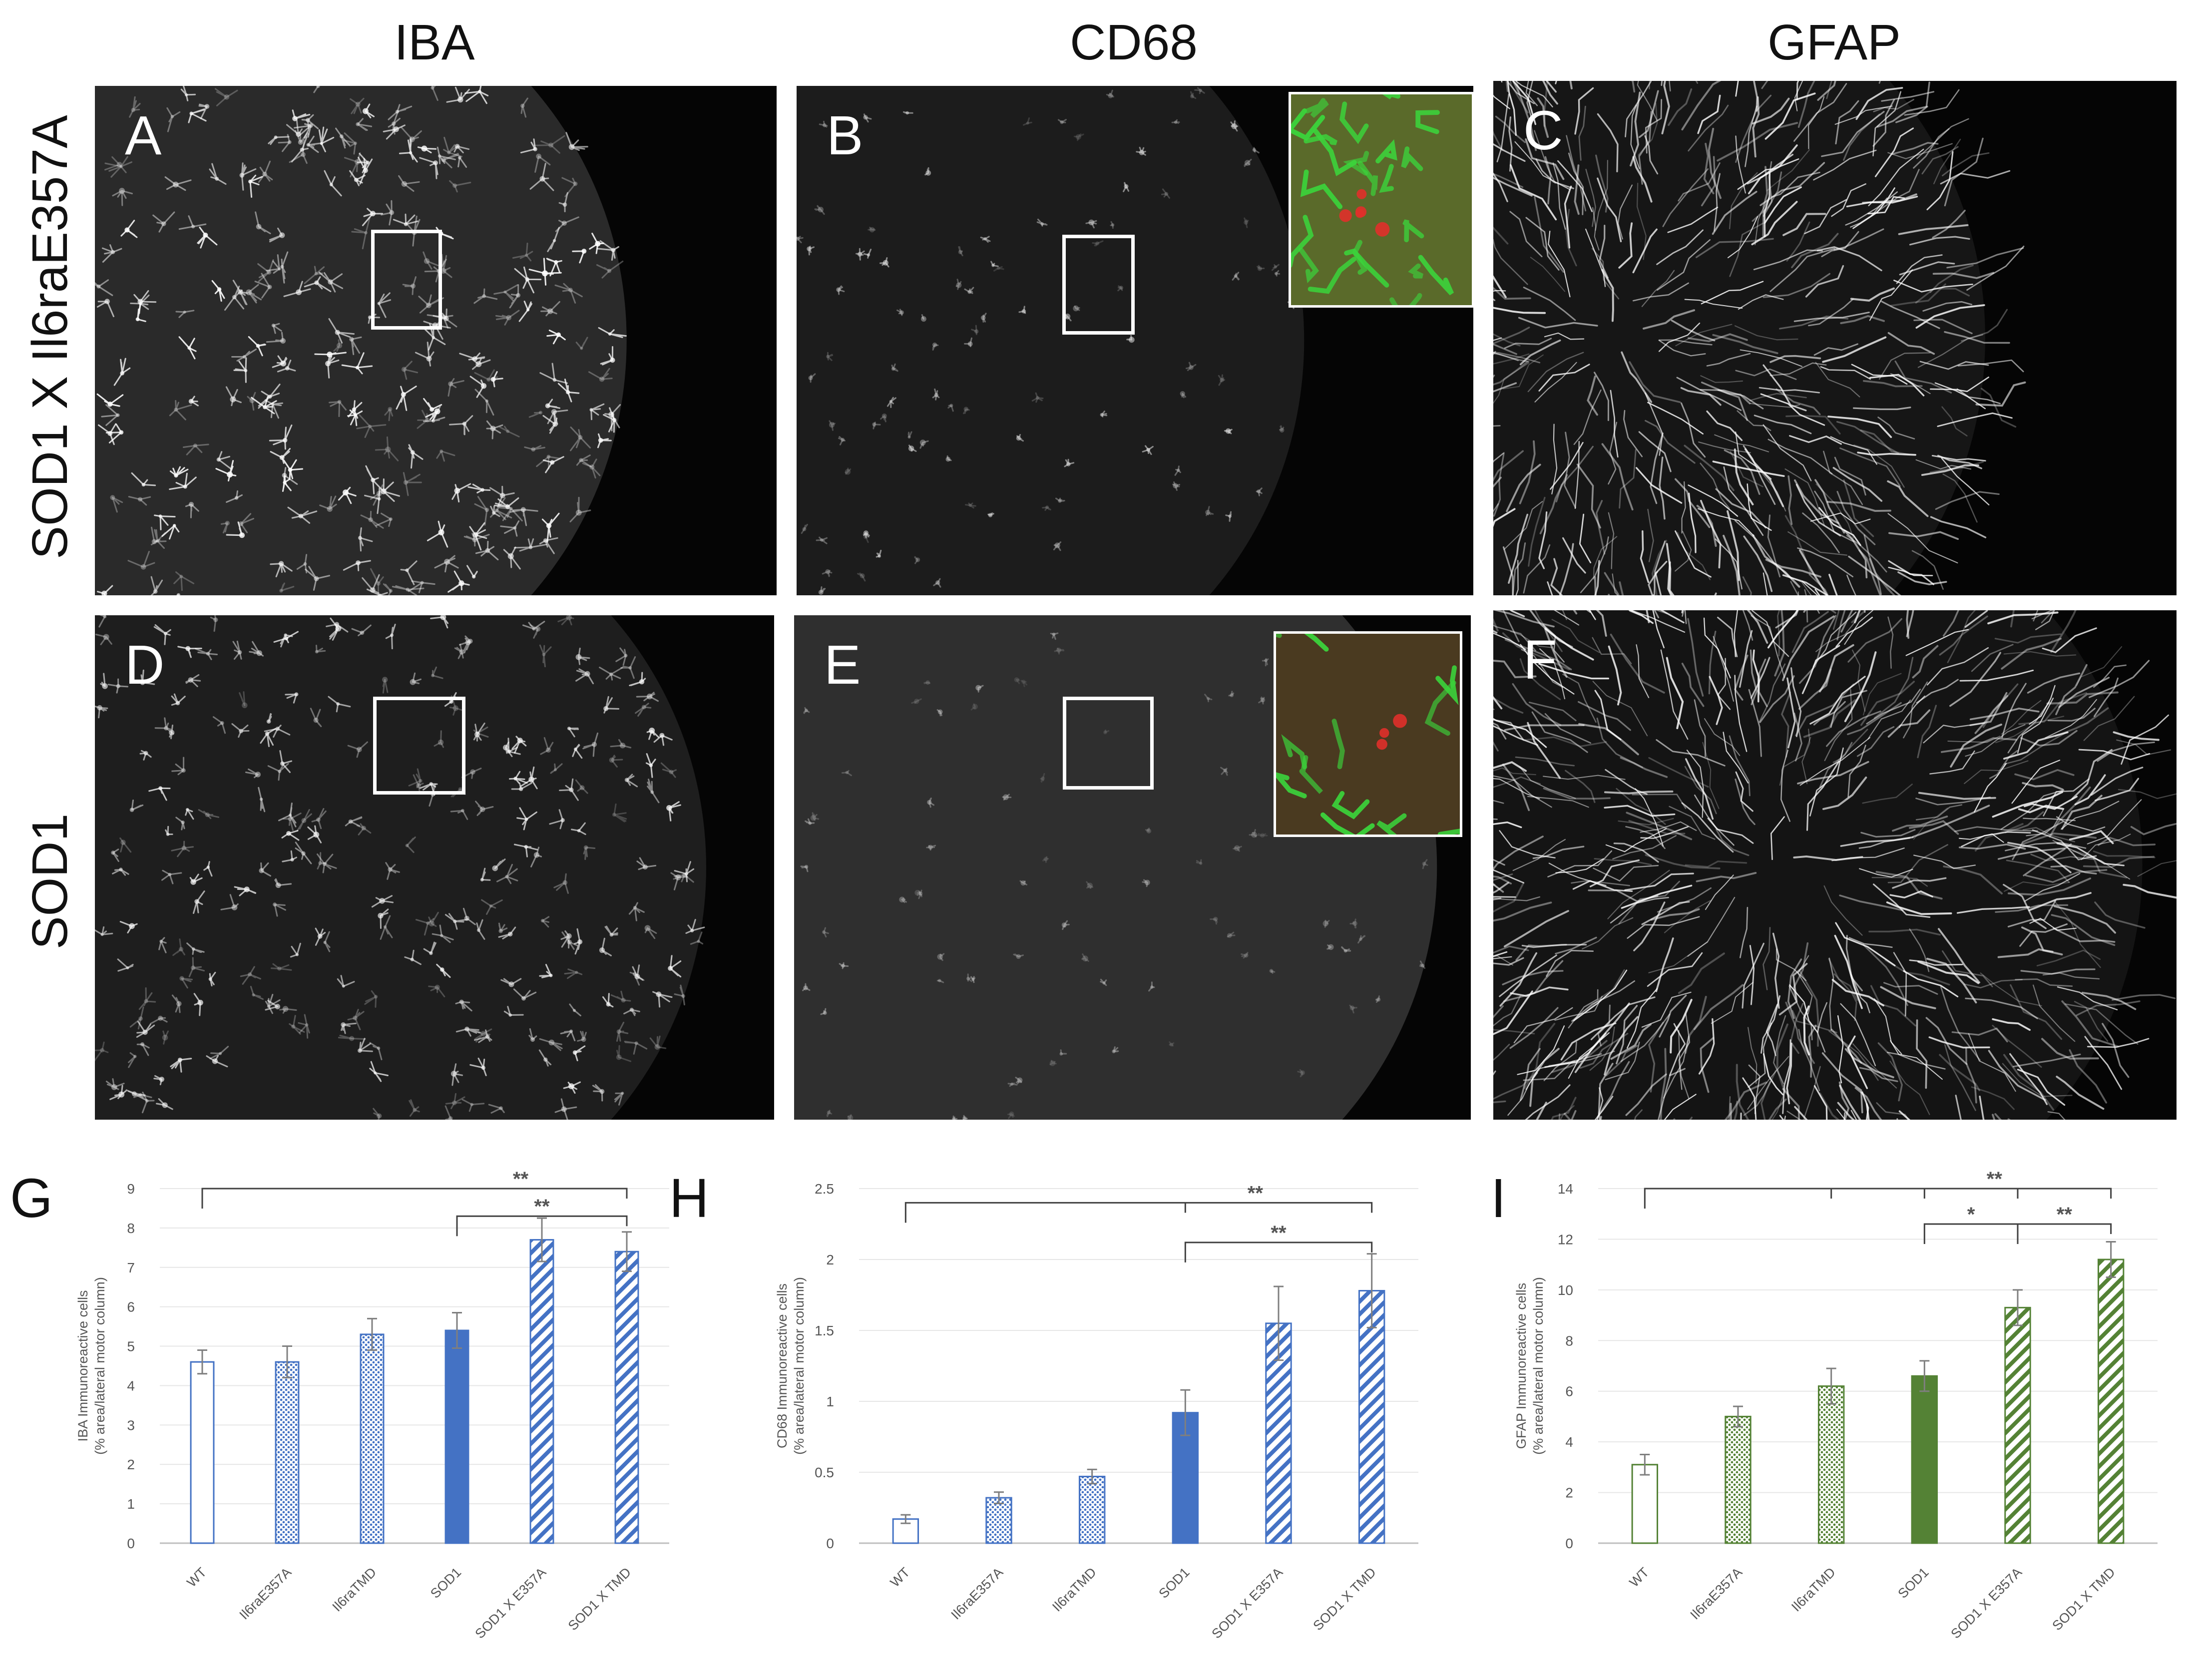 Image resolution: width=2185 pixels, height=1680 pixels. I want to click on panel-letter: B, so click(846, 135).